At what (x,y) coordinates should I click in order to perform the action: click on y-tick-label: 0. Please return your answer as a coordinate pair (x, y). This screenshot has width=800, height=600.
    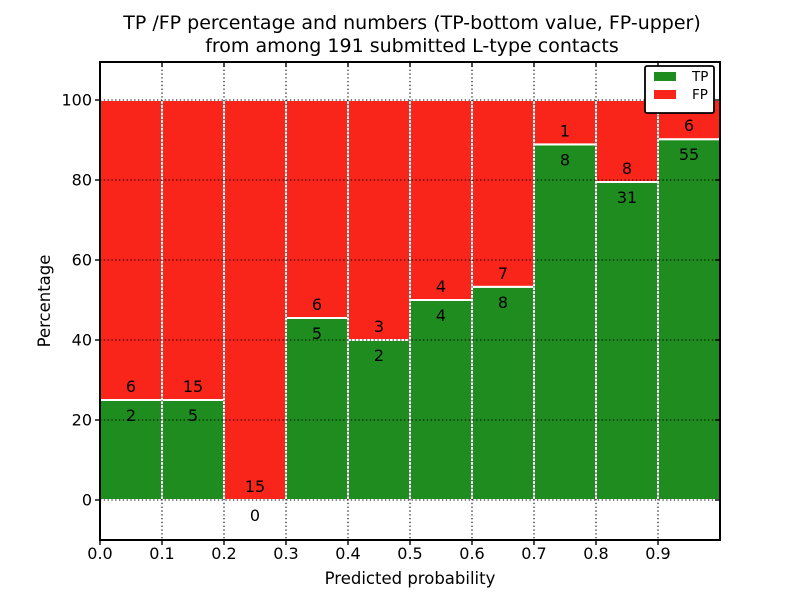
    Looking at the image, I should click on (87, 500).